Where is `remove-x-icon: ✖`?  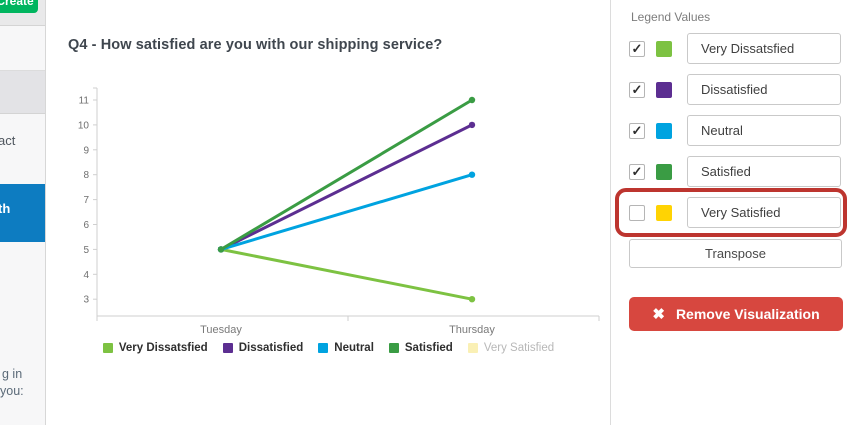 remove-x-icon: ✖ is located at coordinates (658, 314).